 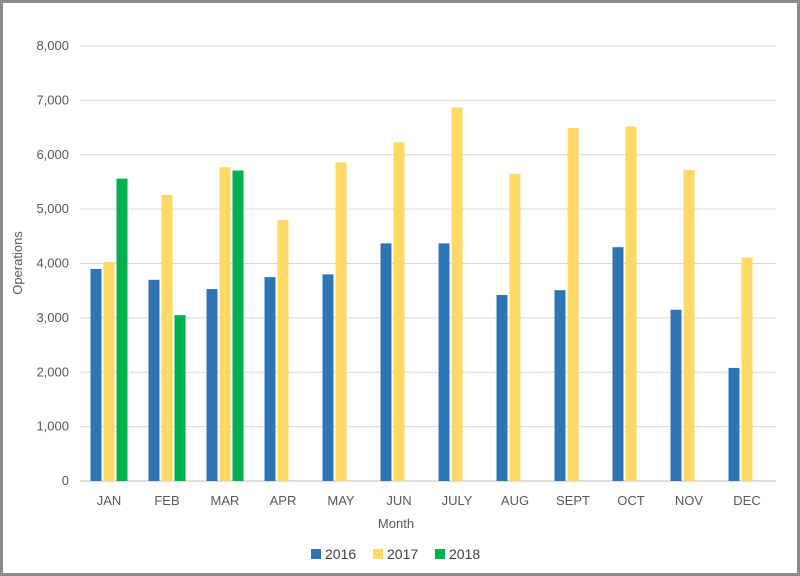 I want to click on bar-2017-july, so click(x=457, y=294).